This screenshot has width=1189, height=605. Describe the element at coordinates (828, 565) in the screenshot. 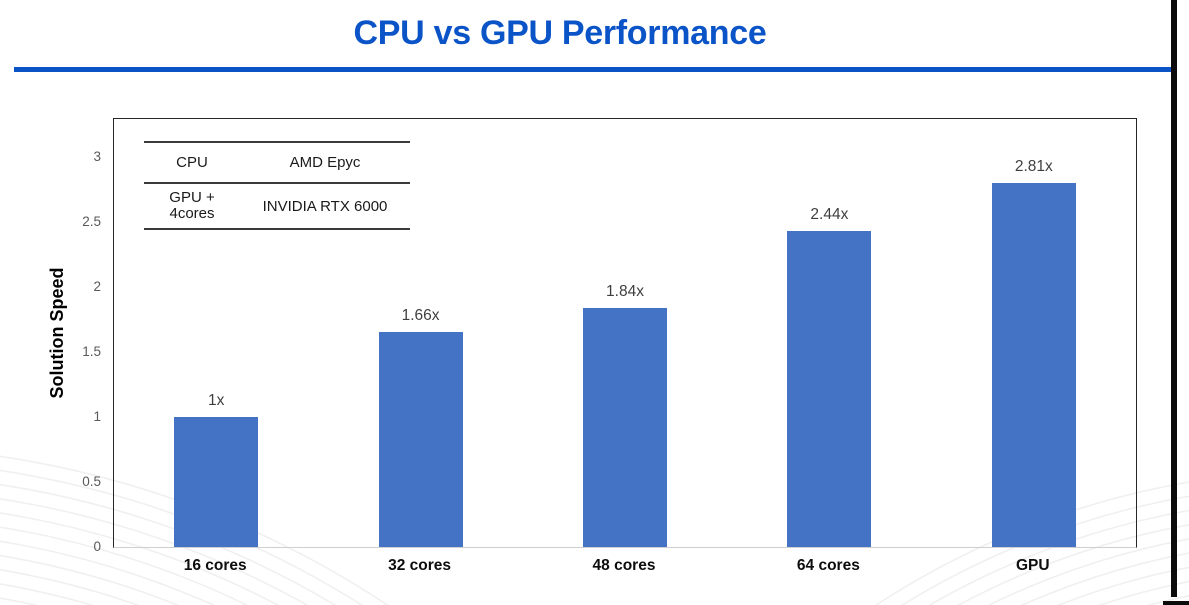

I see `x-axis-label-64-cores: 64 cores` at that location.